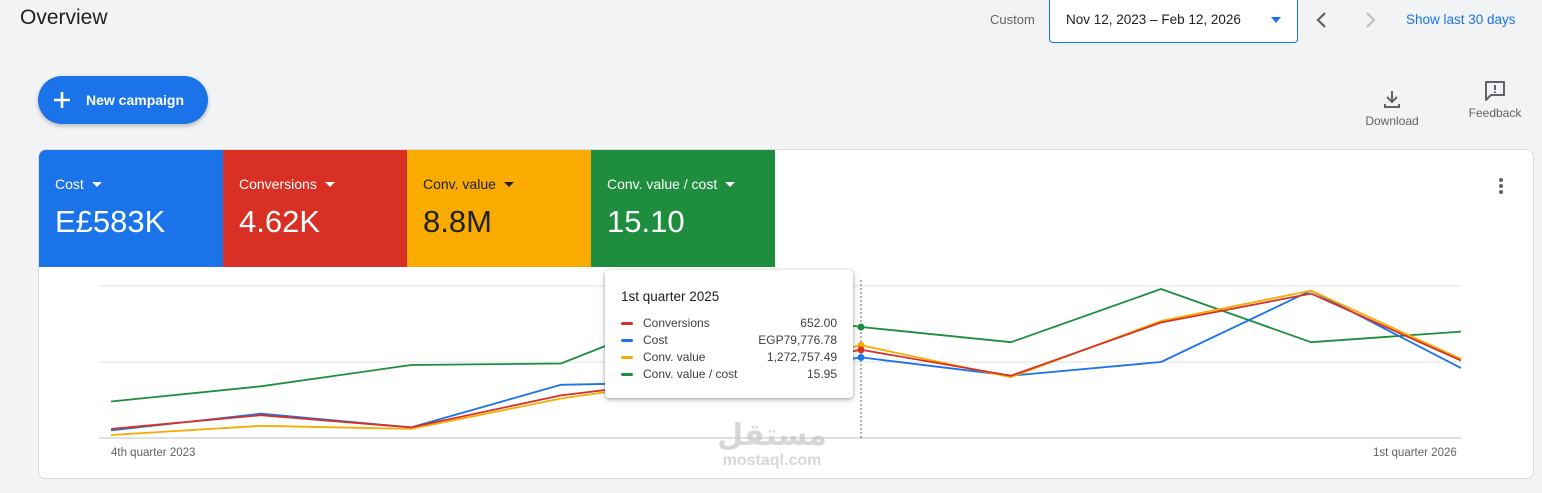 Image resolution: width=1542 pixels, height=493 pixels. I want to click on metric-conversions-name: Conversions, so click(278, 184).